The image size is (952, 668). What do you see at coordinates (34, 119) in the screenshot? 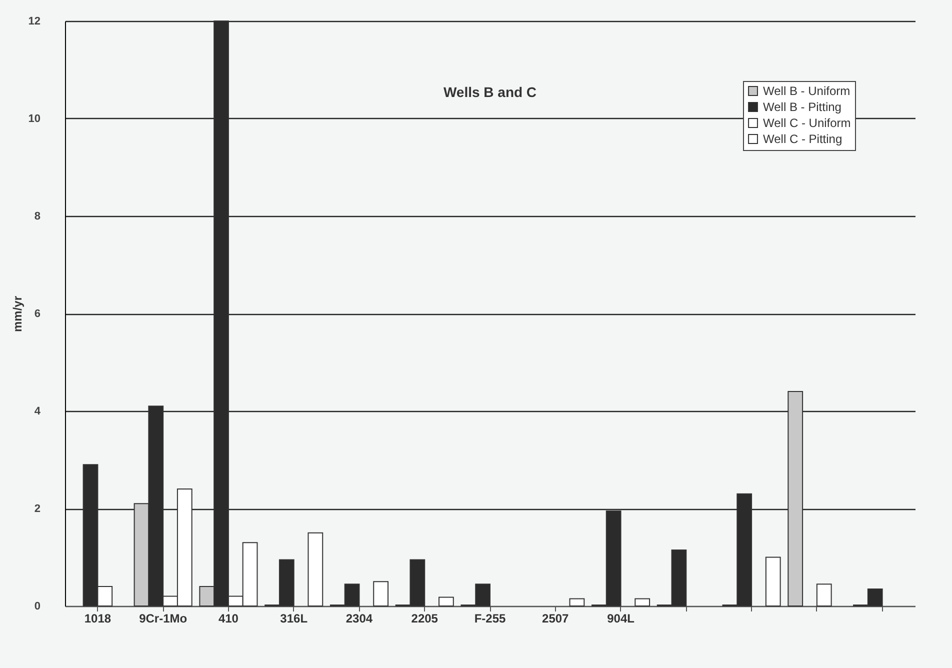
I see `y-tick-label: 10` at bounding box center [34, 119].